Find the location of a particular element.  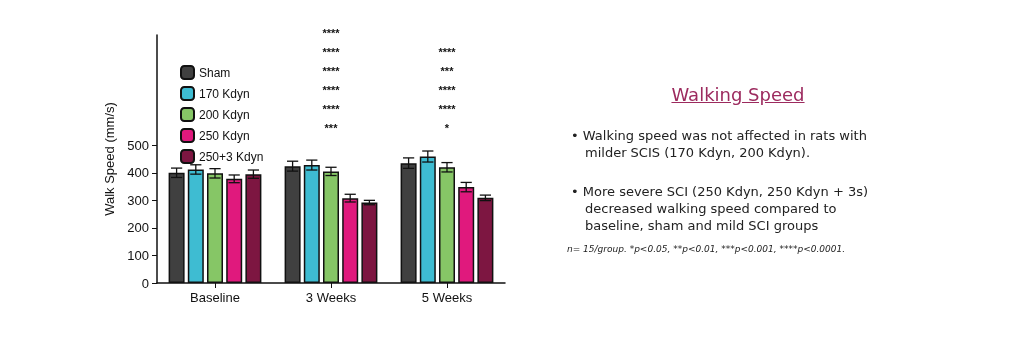

y-tick-label: 200 is located at coordinates (138, 228).